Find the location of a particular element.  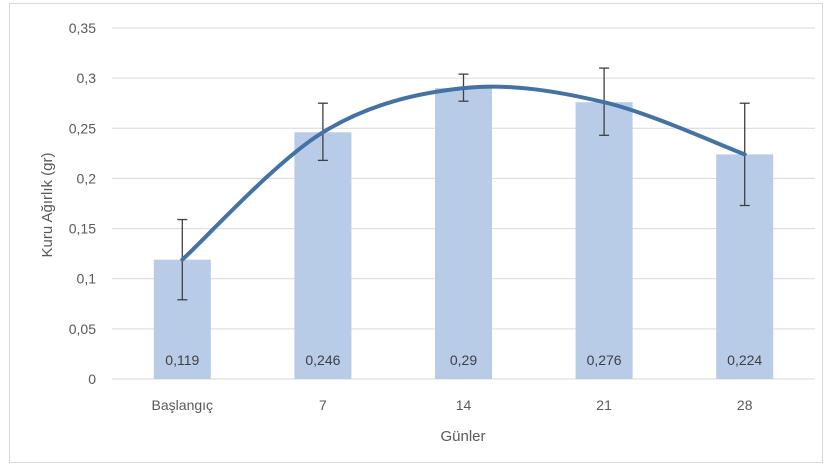

bar-data-label: 0,224 is located at coordinates (744, 360).